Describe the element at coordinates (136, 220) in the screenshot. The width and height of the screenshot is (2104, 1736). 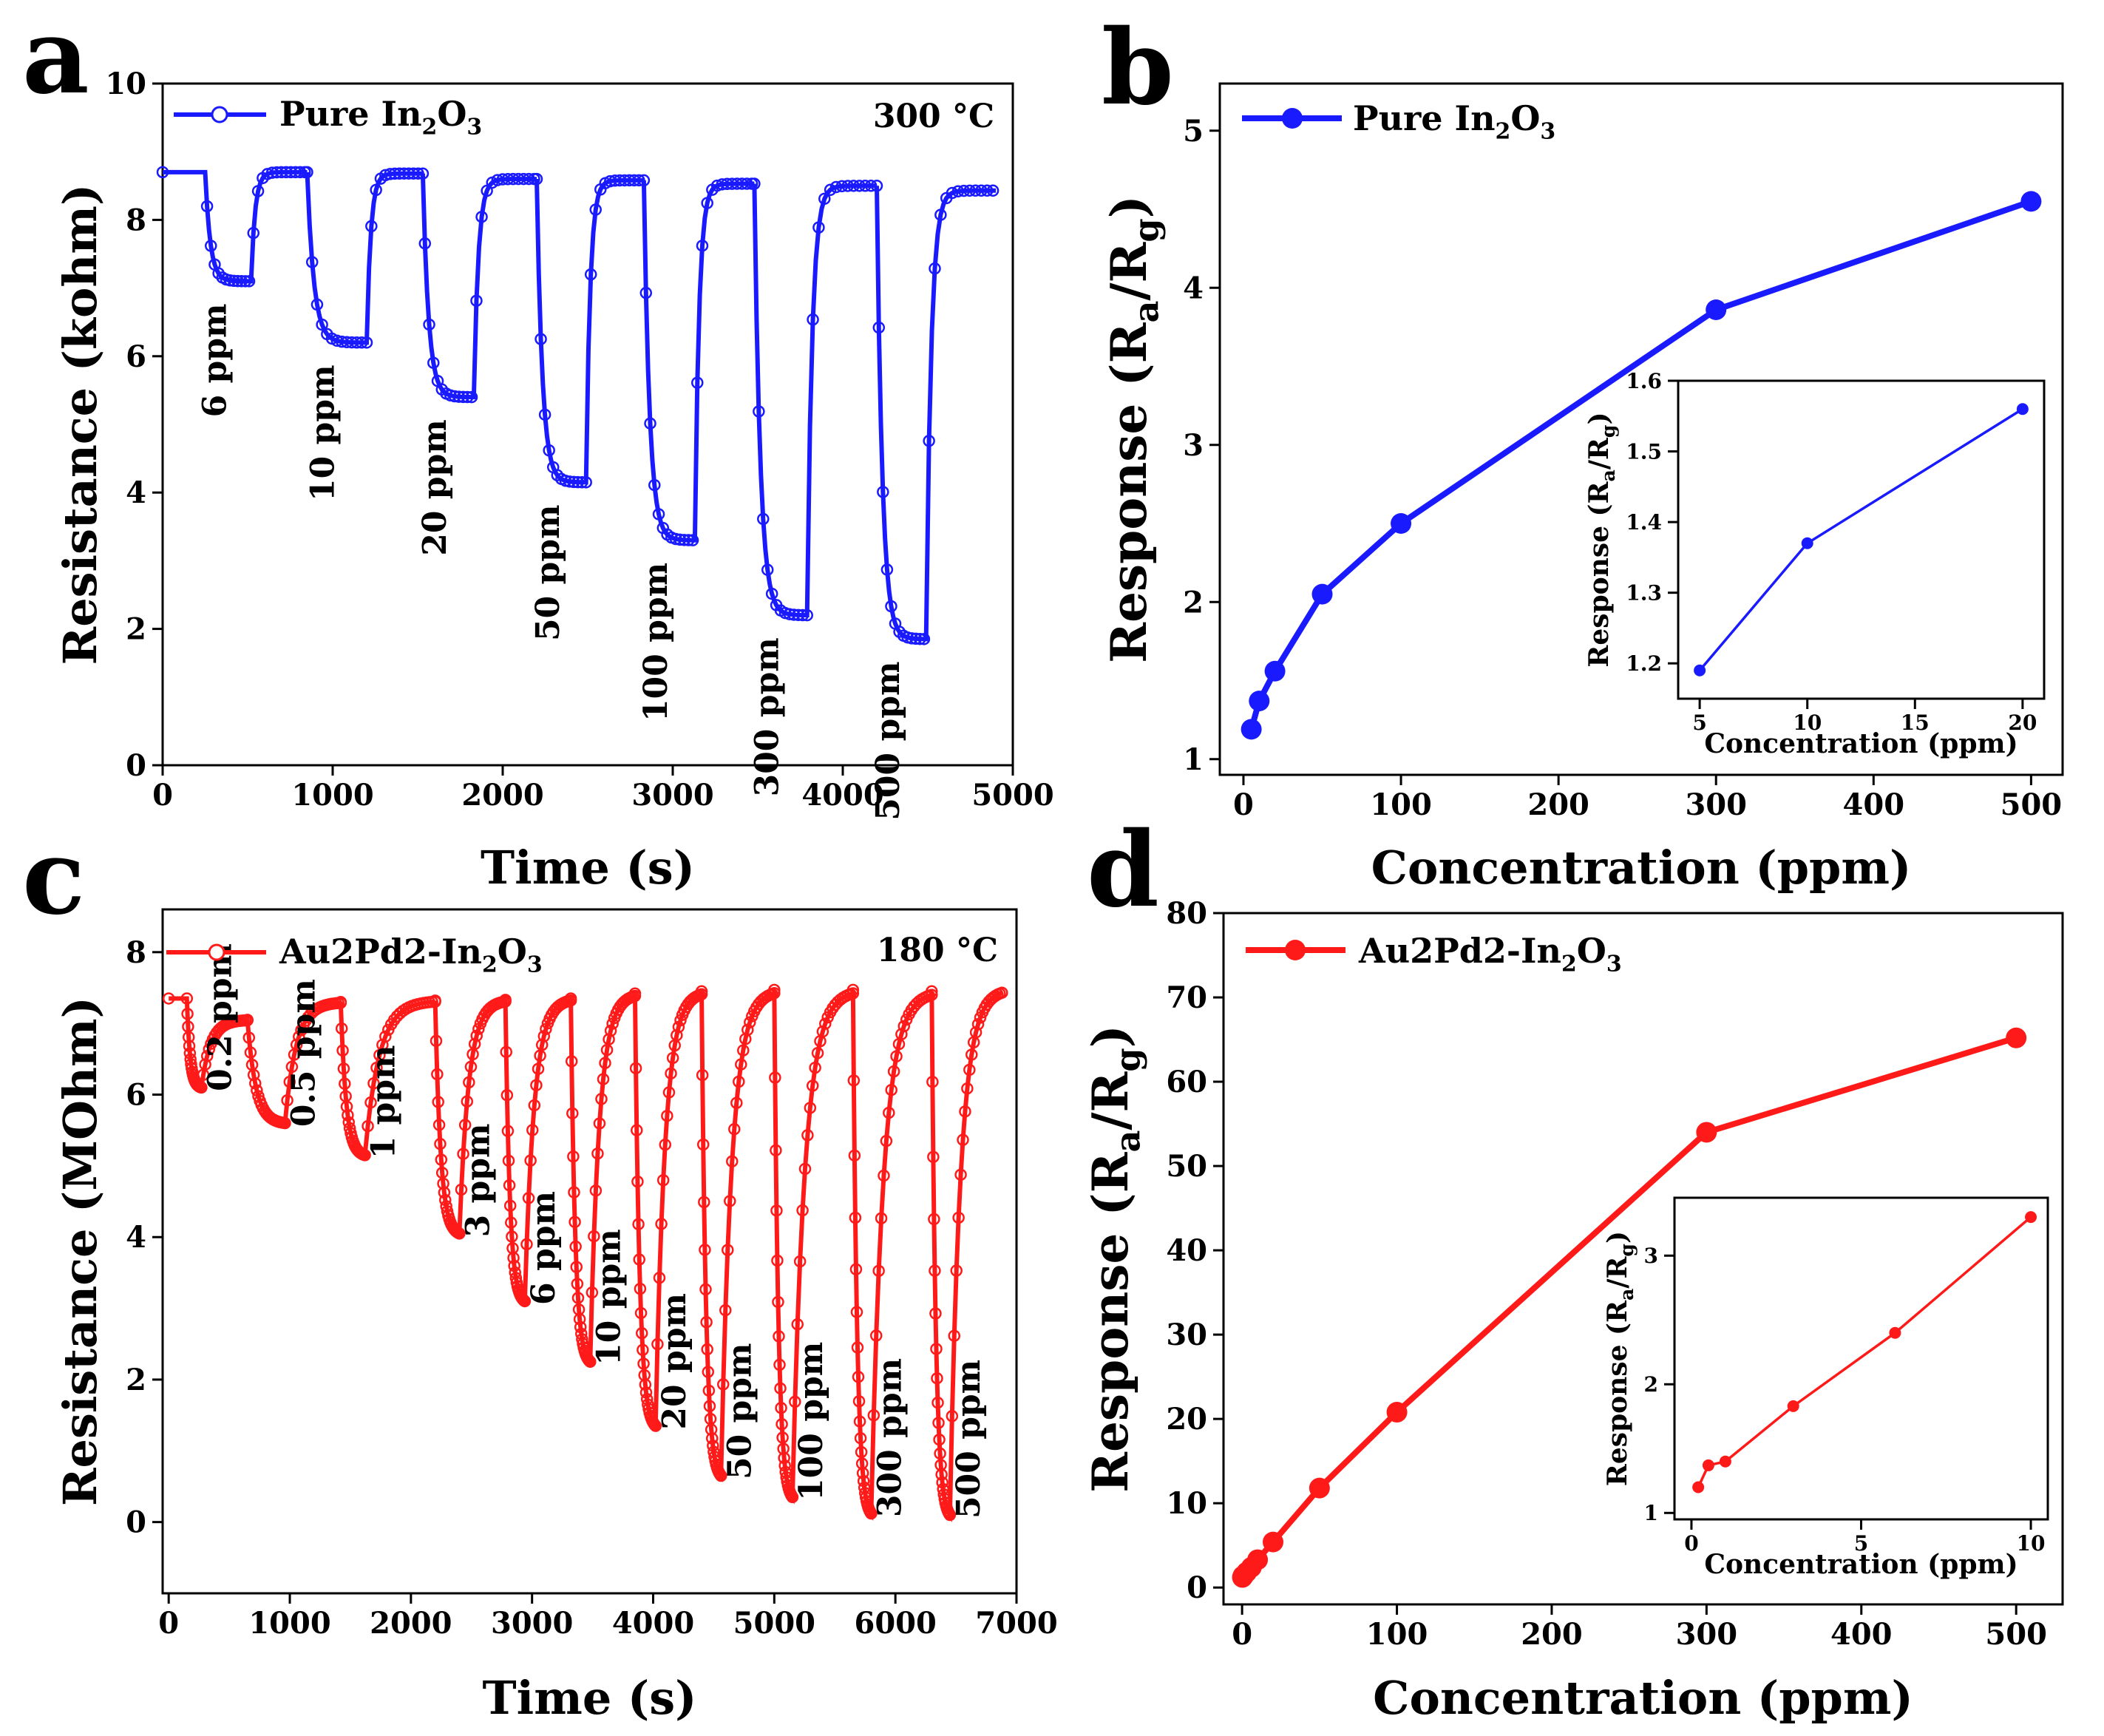
I see `y-tick-label: 8` at that location.